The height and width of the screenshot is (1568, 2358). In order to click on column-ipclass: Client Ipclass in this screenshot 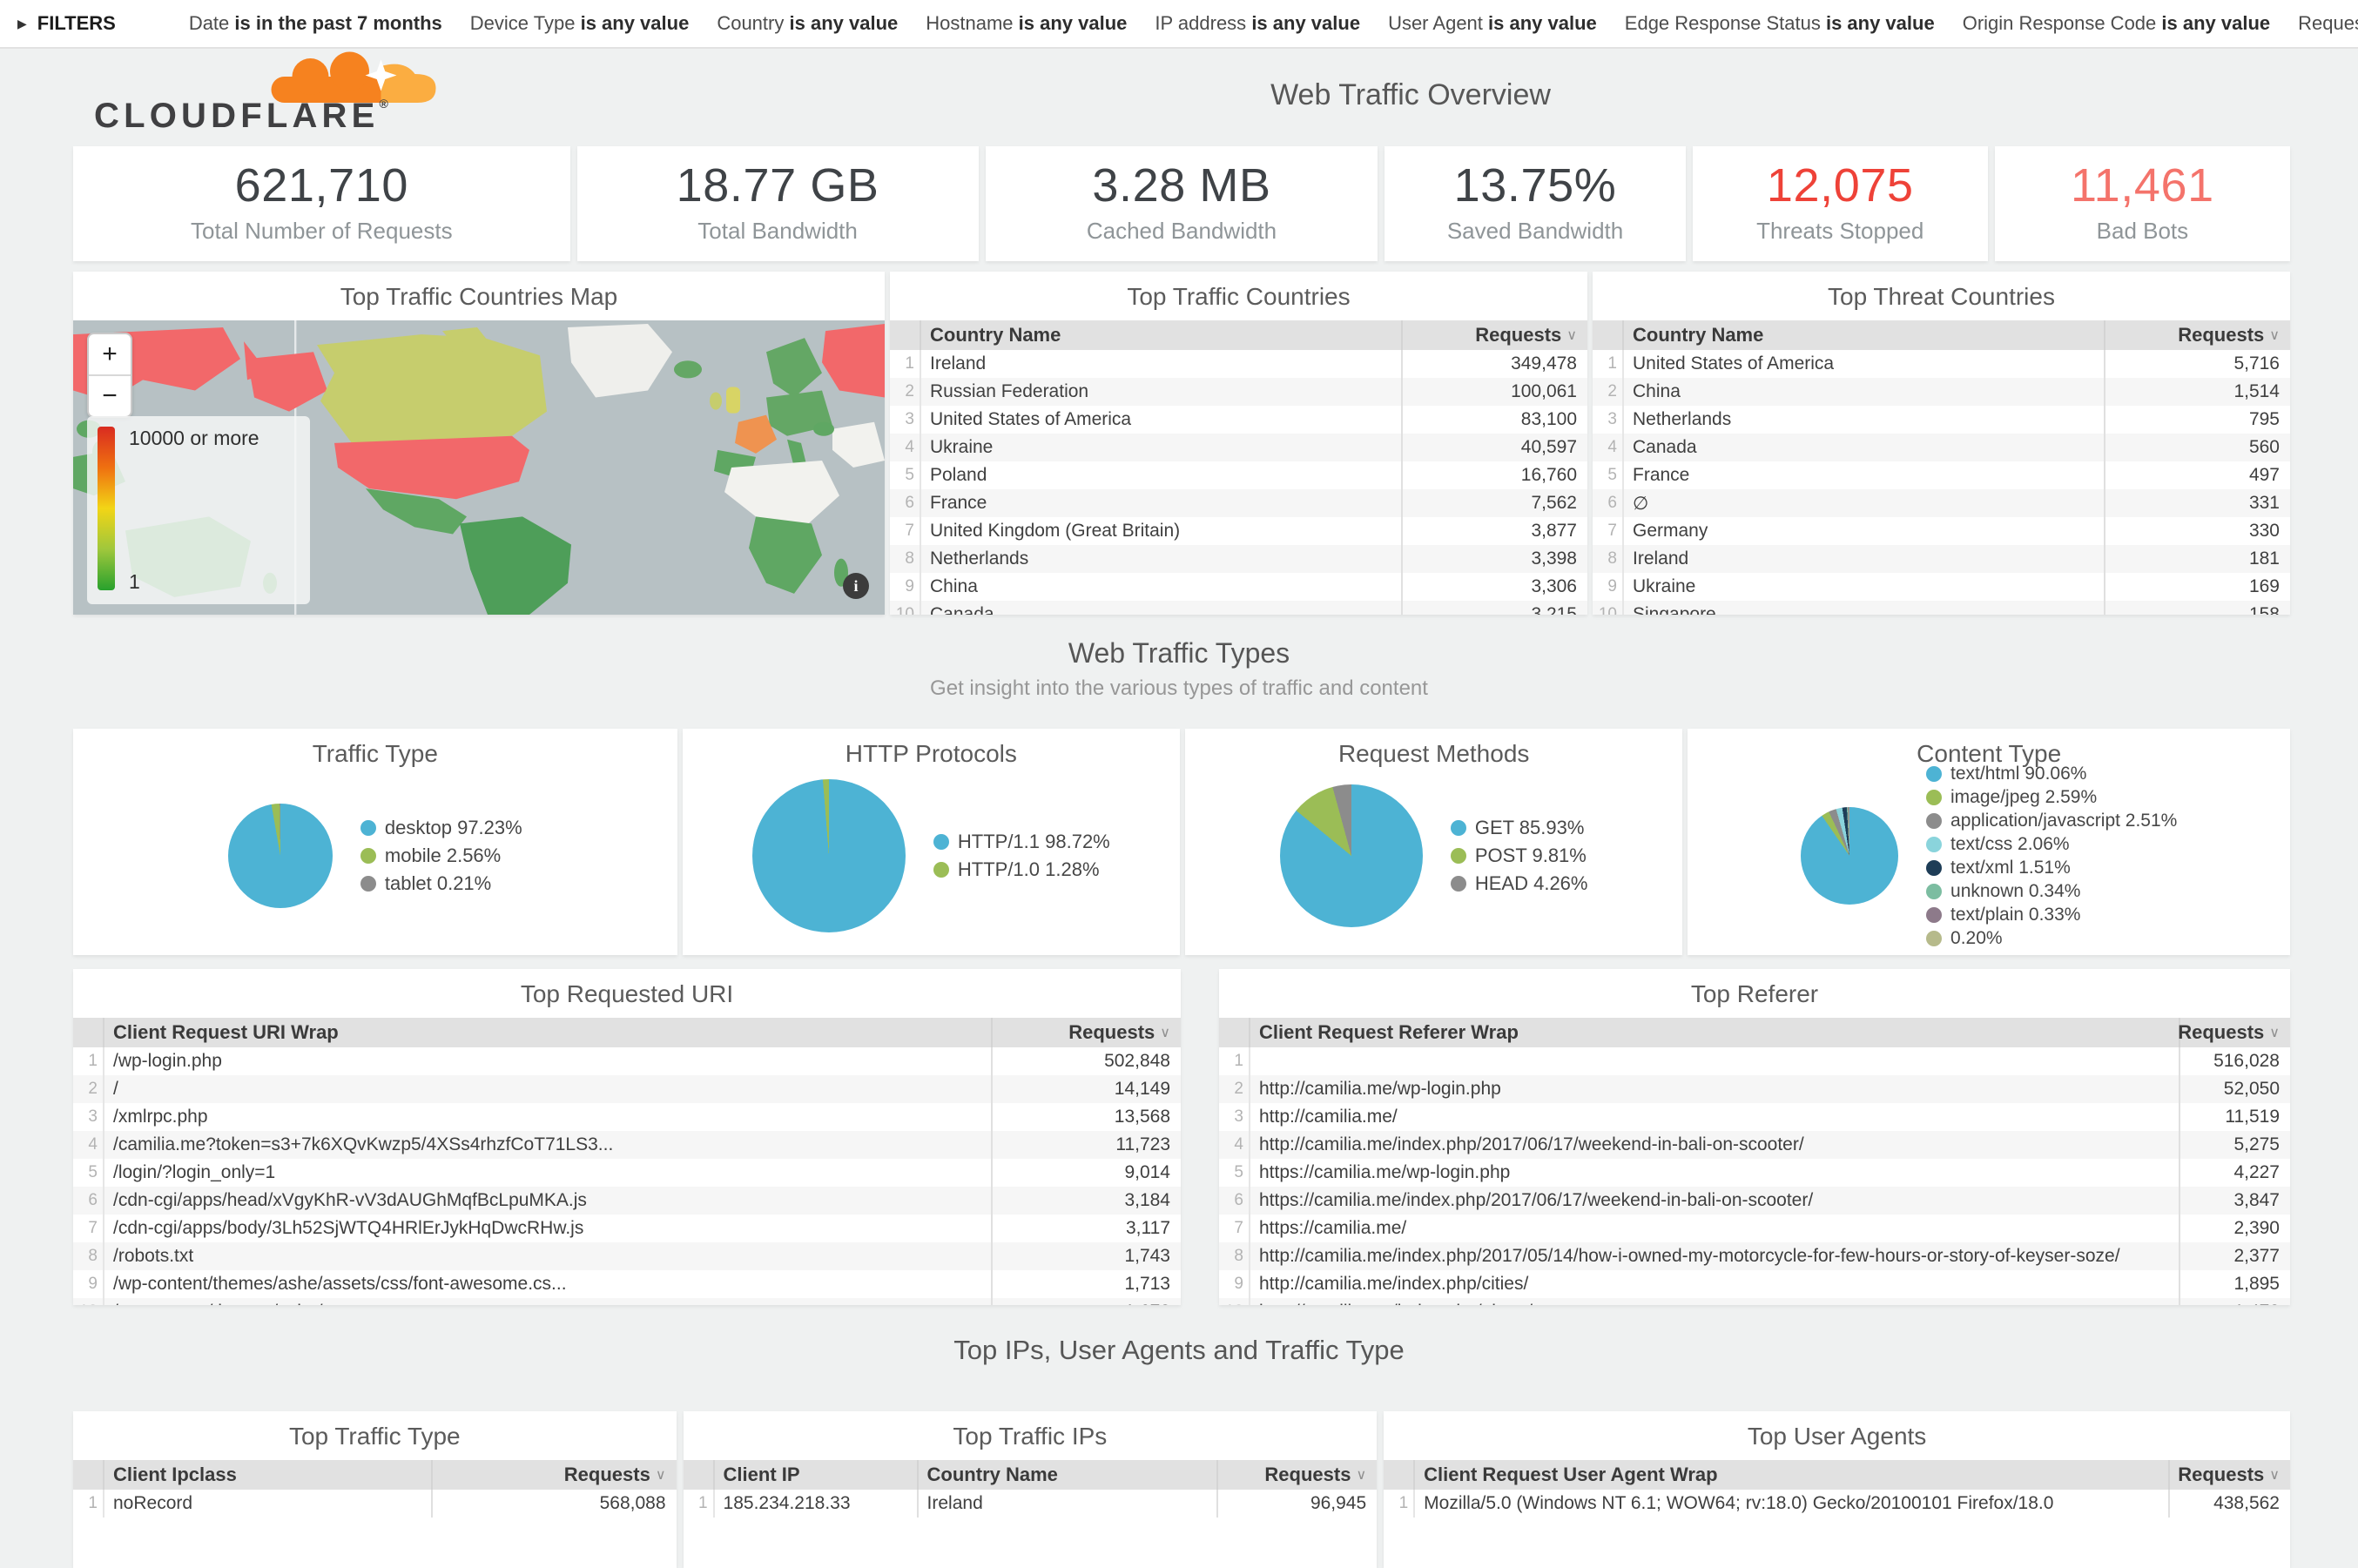, I will do `click(175, 1474)`.